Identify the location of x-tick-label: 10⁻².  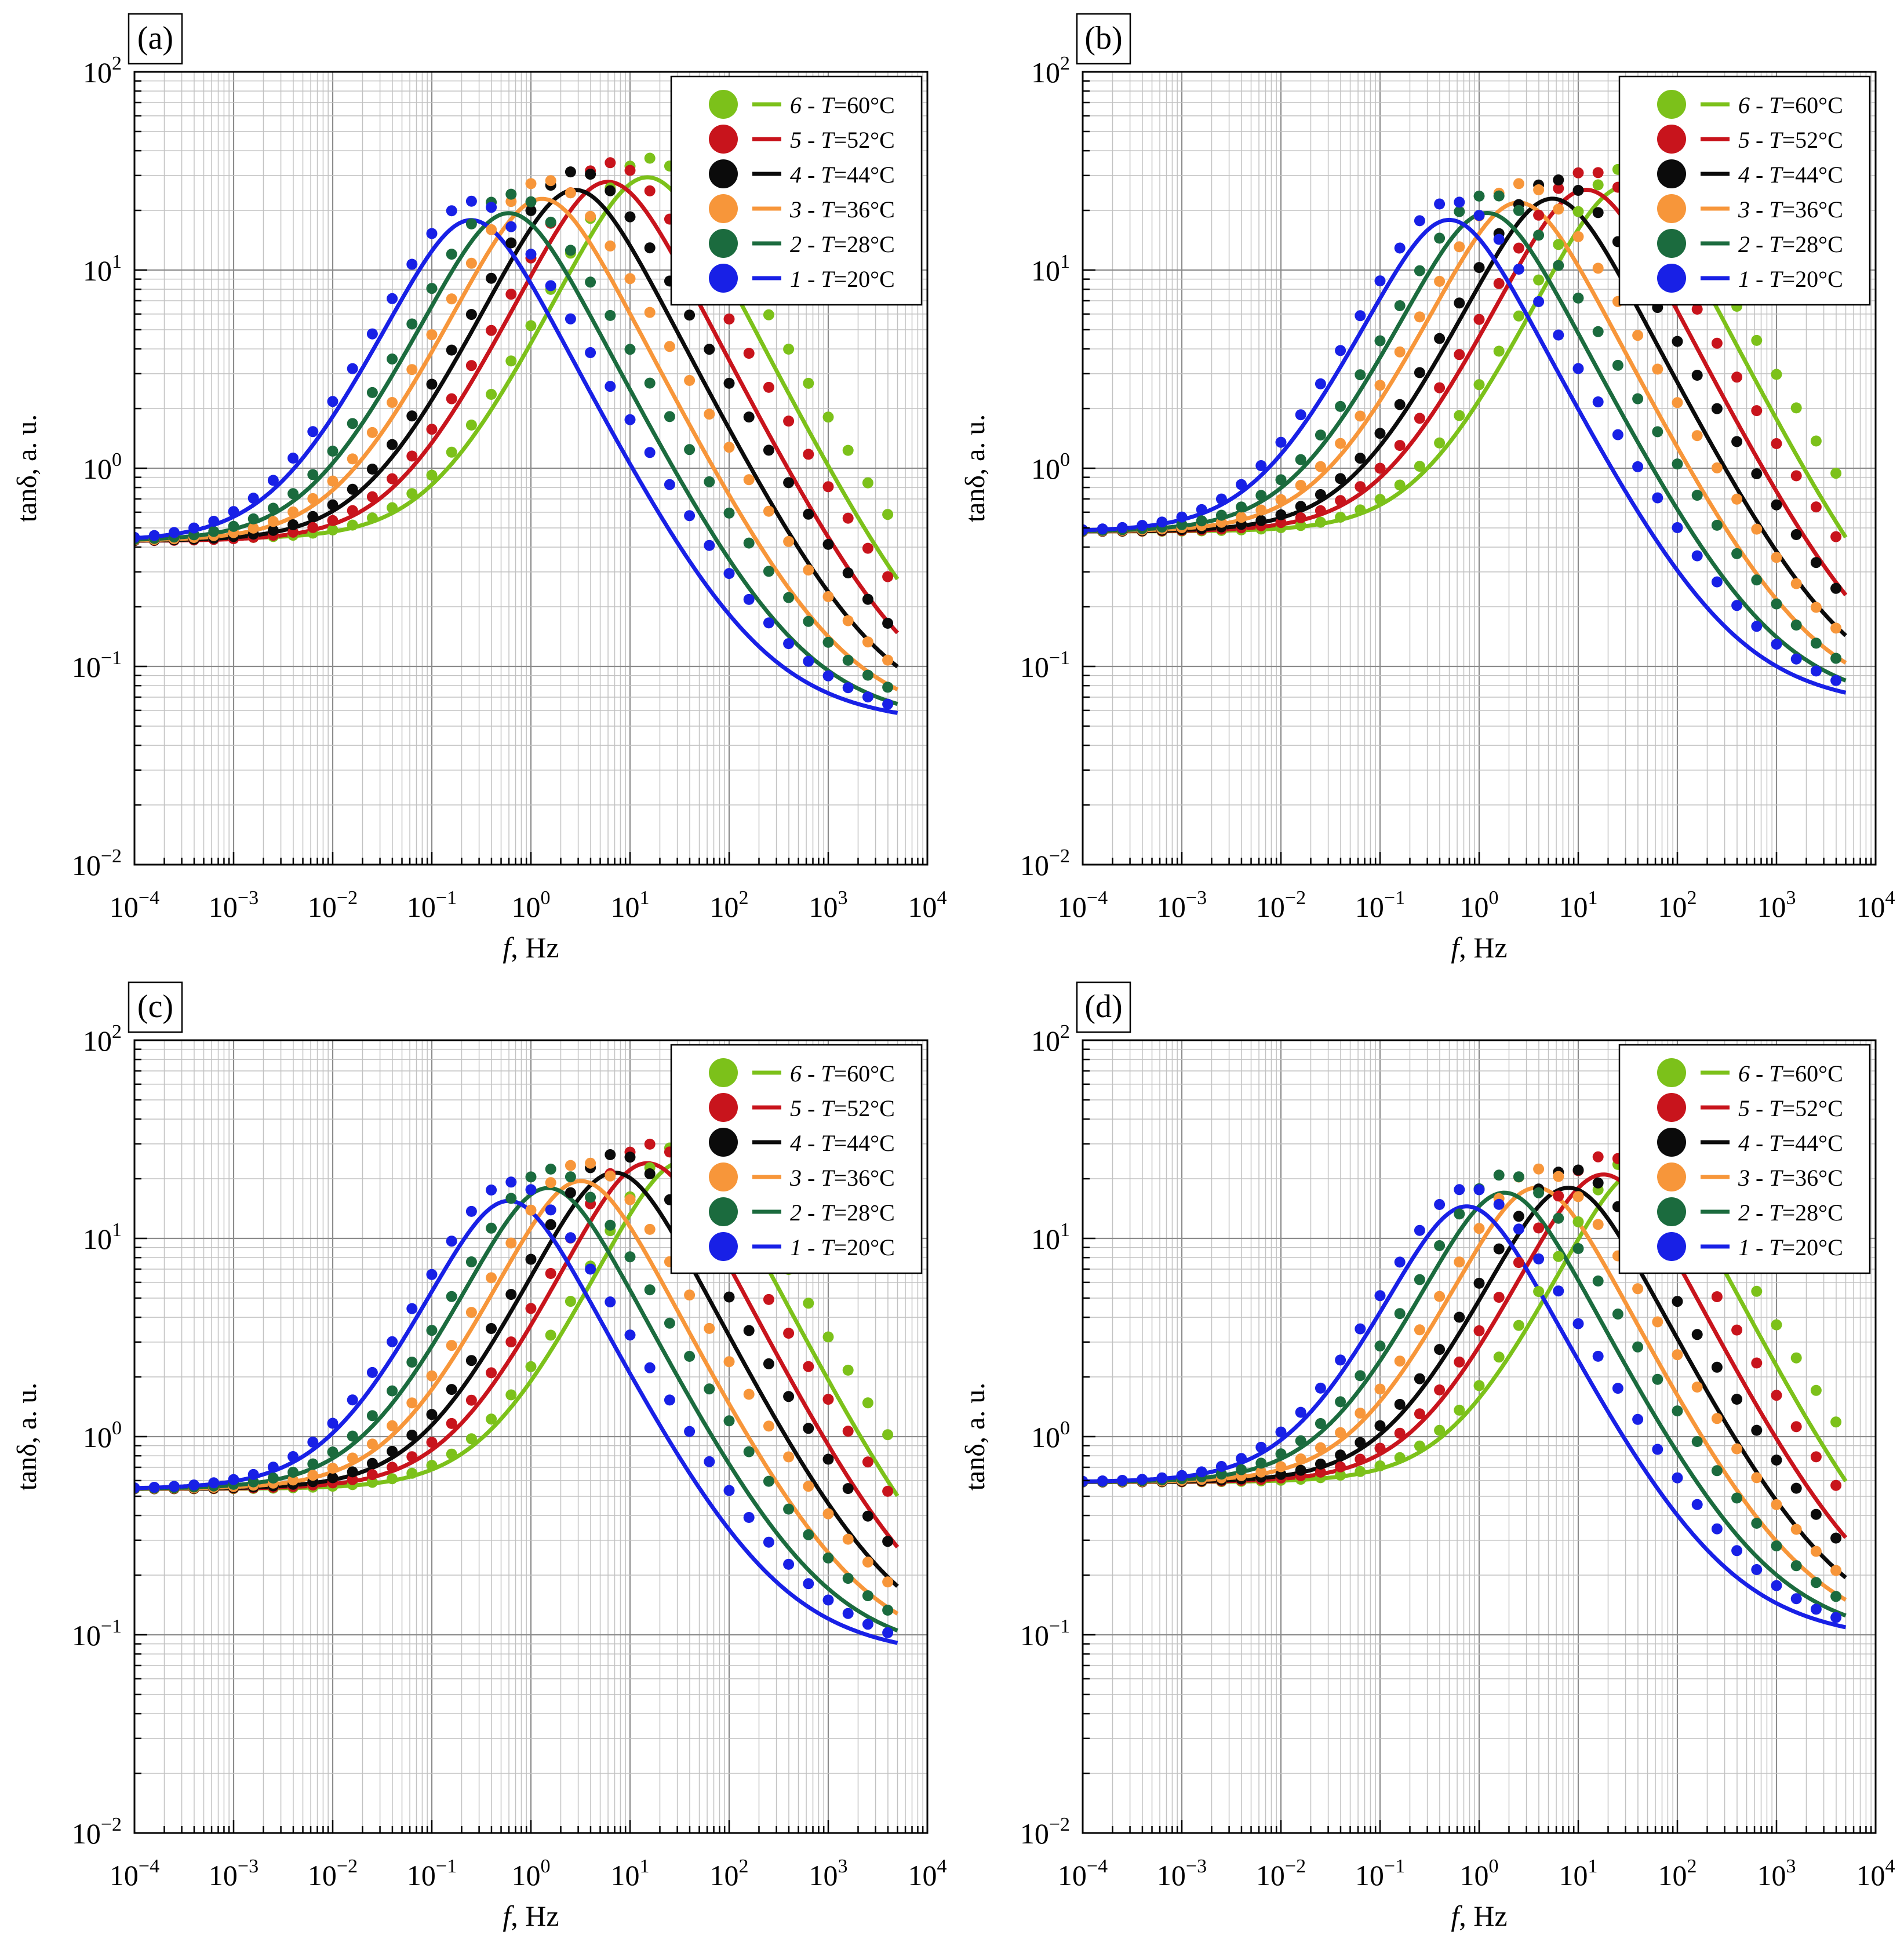
(1281, 1874).